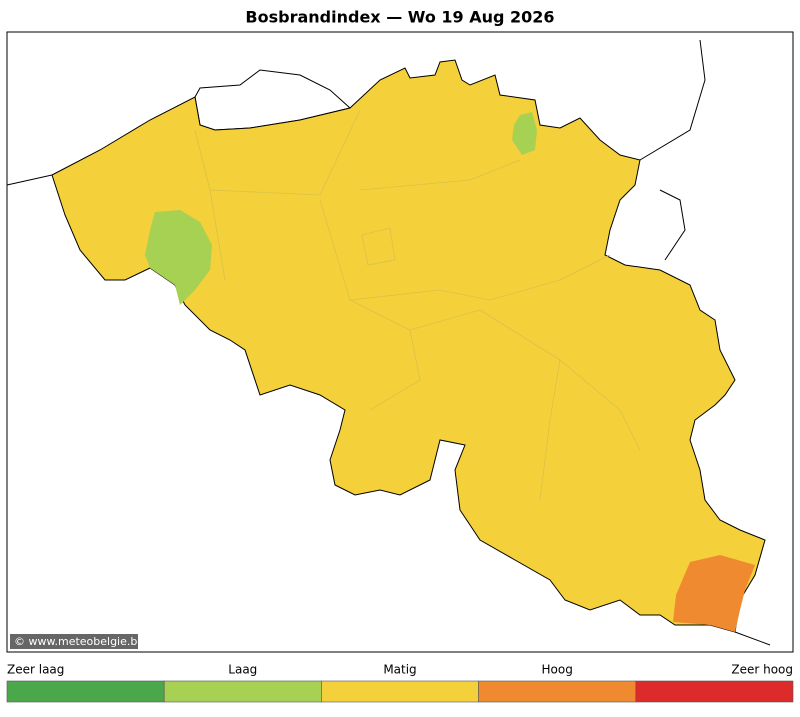 The image size is (800, 717). What do you see at coordinates (399, 670) in the screenshot?
I see `legend-label: Matig` at bounding box center [399, 670].